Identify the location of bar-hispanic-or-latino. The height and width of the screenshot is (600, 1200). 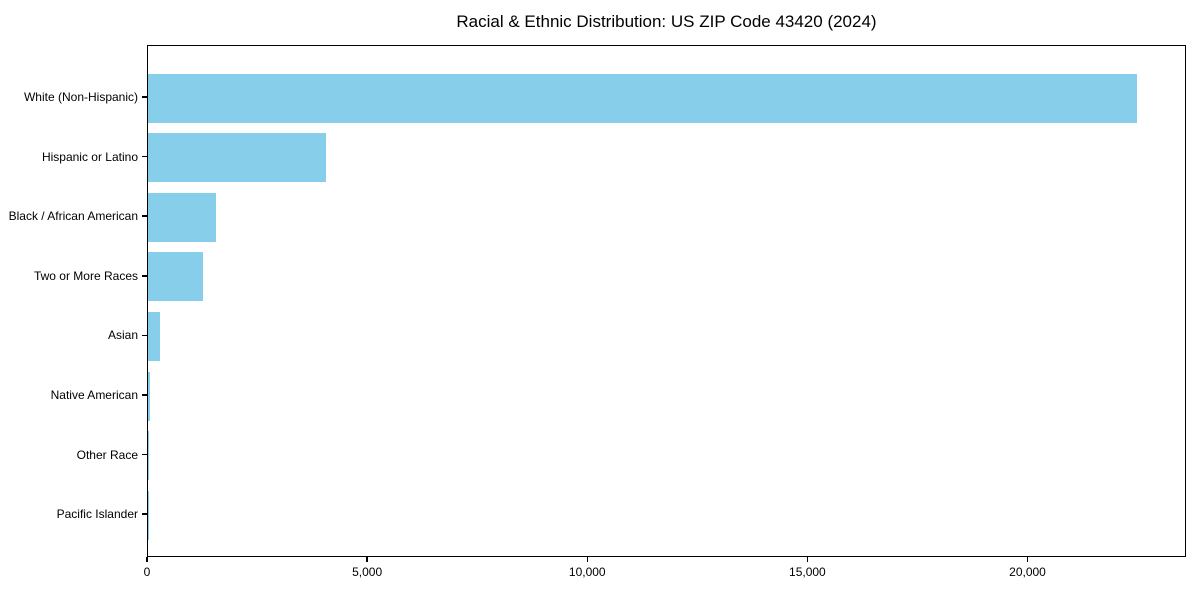
(237, 158).